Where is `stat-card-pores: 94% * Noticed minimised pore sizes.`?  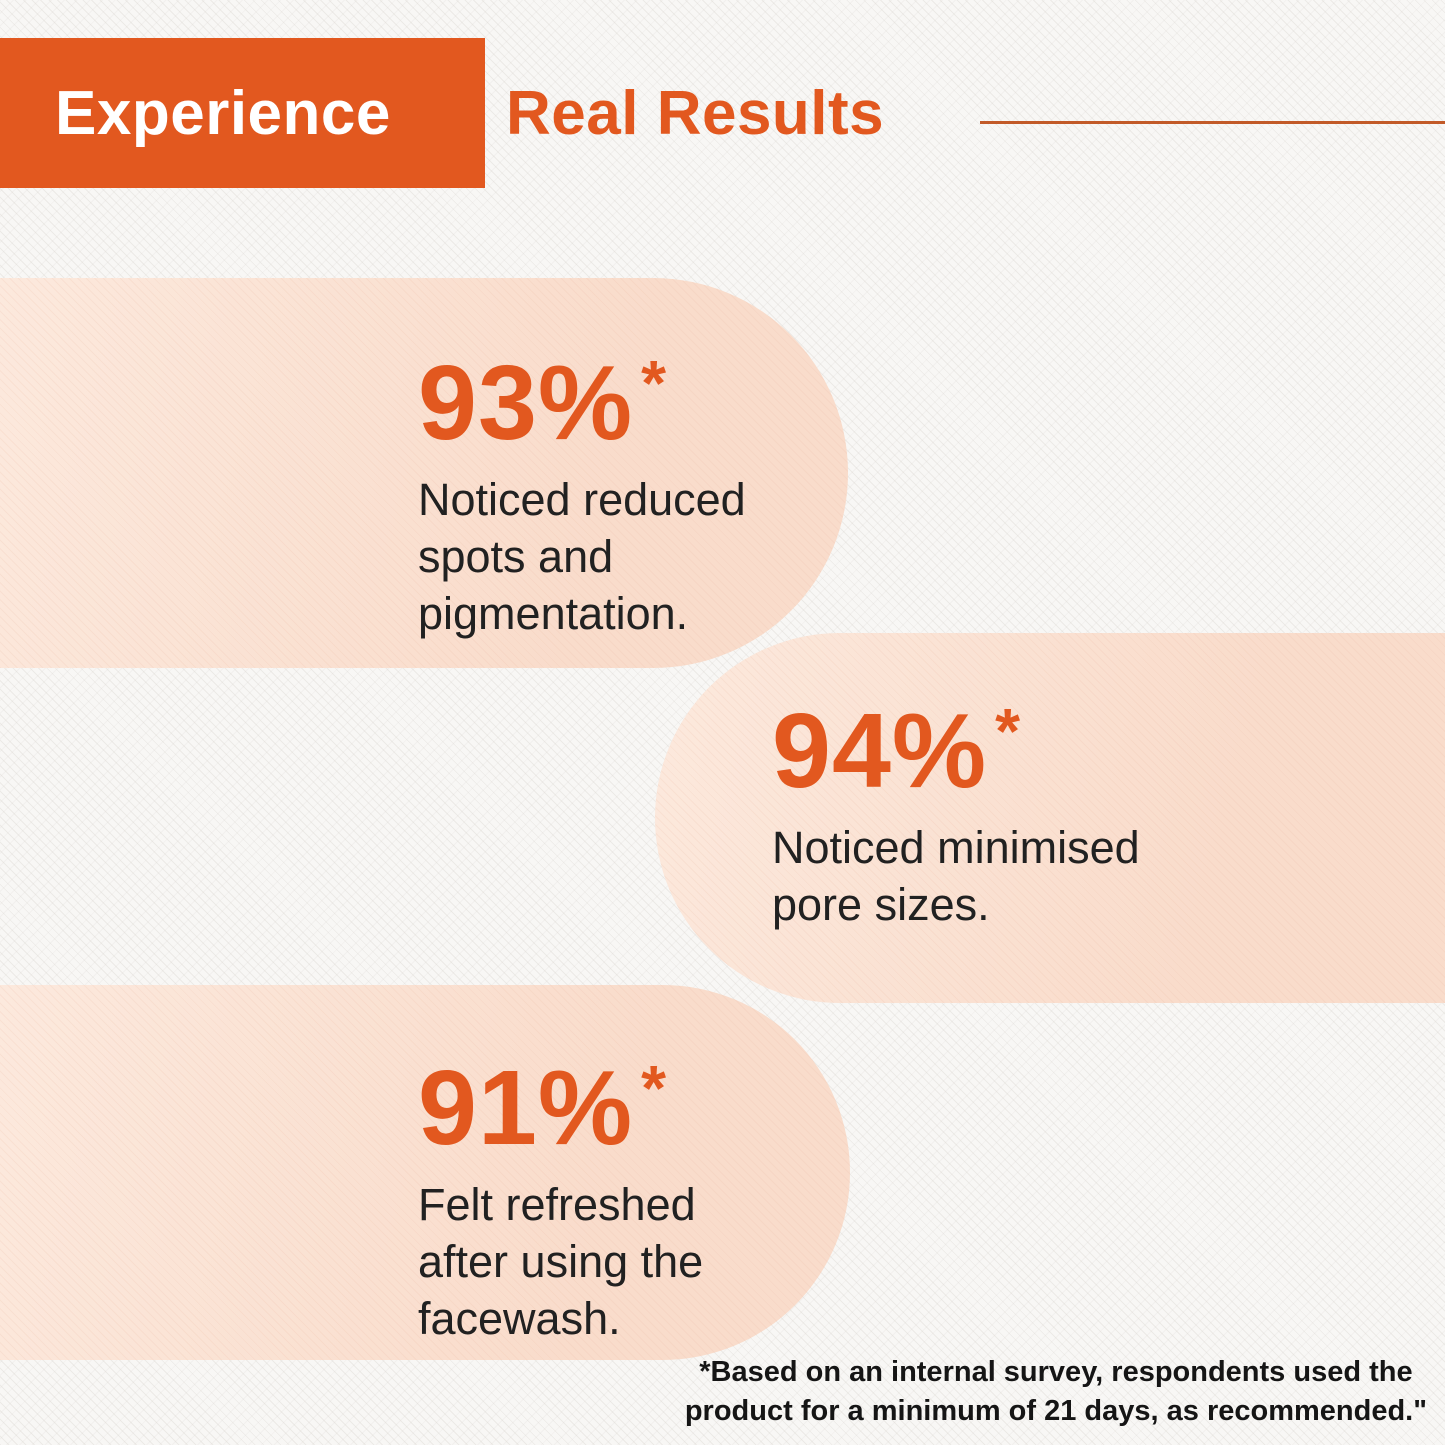 stat-card-pores: 94% * Noticed minimised pore sizes. is located at coordinates (1050, 818).